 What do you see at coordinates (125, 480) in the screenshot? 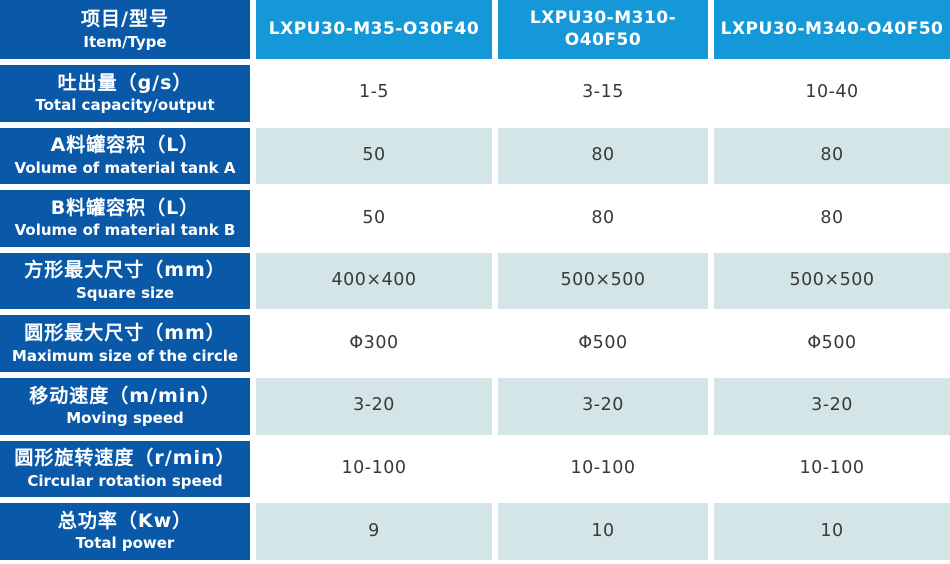
I see `row-label-en: Circular rotation speed` at bounding box center [125, 480].